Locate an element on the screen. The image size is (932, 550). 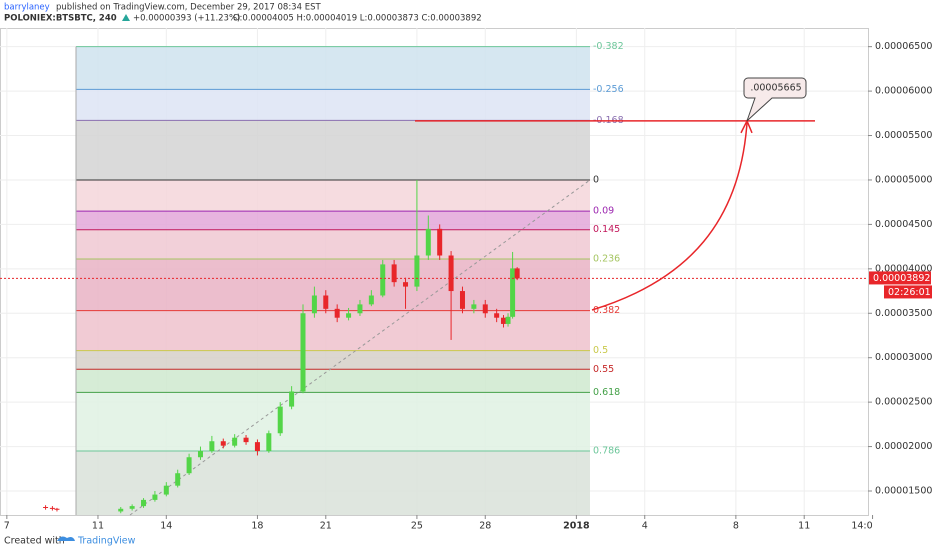
y-tick-label: 0.00005000 is located at coordinates (903, 179).